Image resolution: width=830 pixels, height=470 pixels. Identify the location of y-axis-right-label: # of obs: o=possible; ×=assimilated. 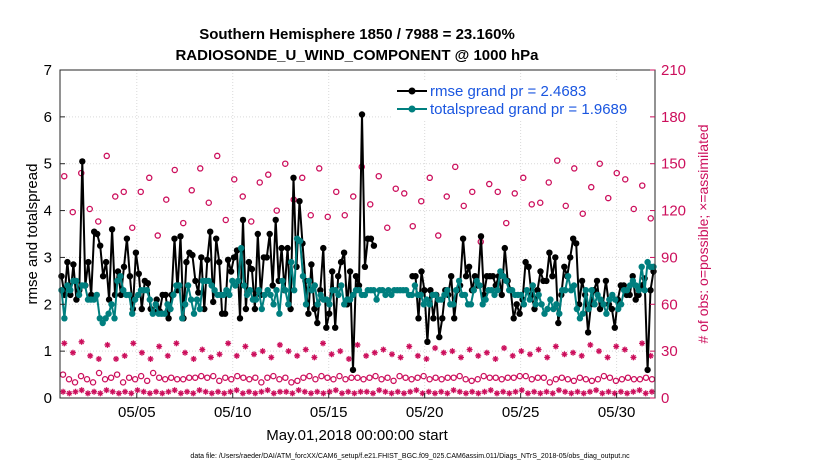
(703, 233).